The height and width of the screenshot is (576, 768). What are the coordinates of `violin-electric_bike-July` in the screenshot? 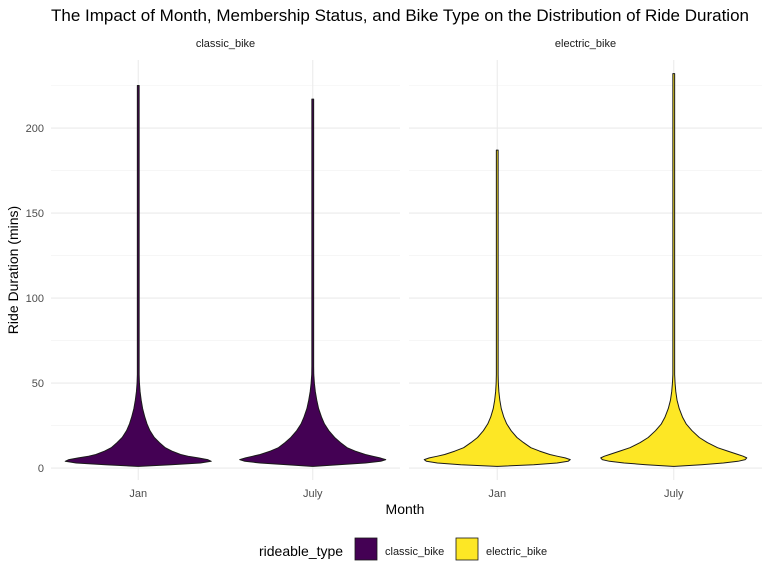 It's located at (674, 270).